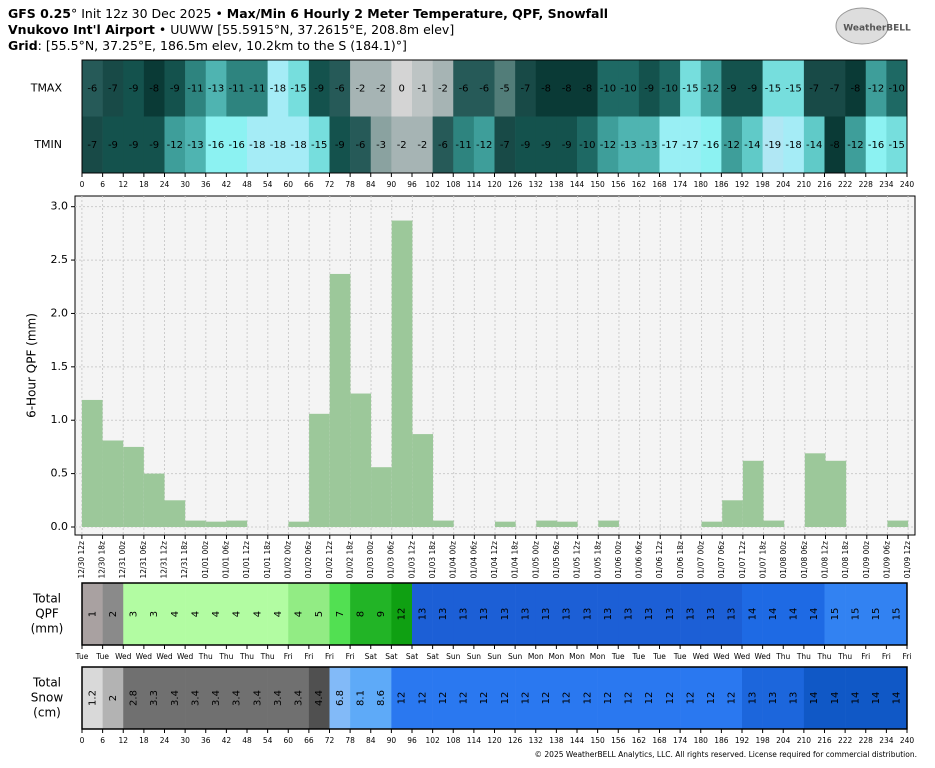 Image resolution: width=935 pixels, height=768 pixels. What do you see at coordinates (873, 26) in the screenshot?
I see `logo: WeatherBELL` at bounding box center [873, 26].